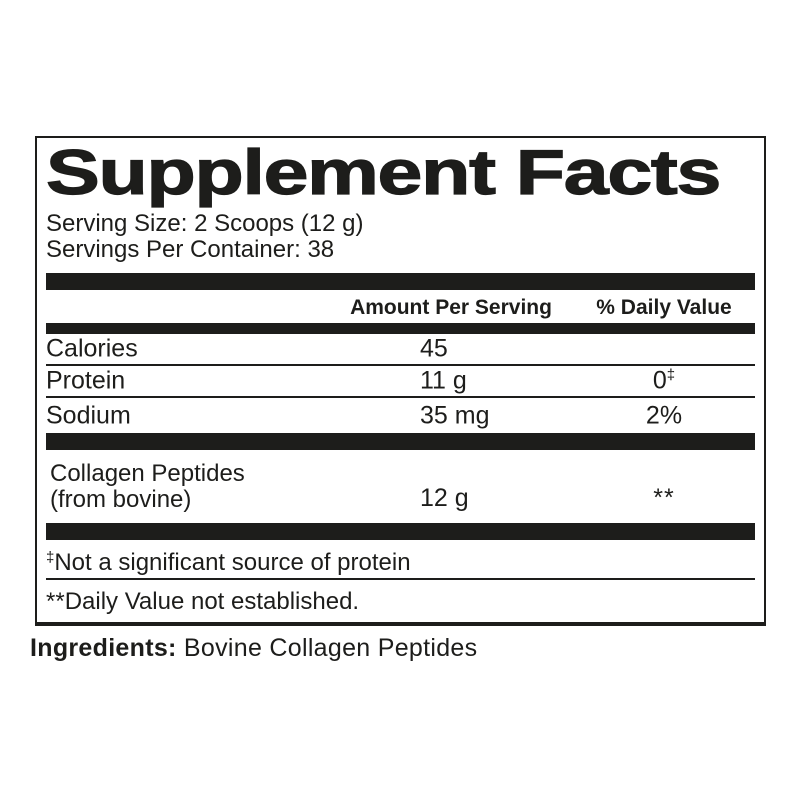 This screenshot has width=800, height=800. What do you see at coordinates (659, 380) in the screenshot?
I see `dv-value: 0` at bounding box center [659, 380].